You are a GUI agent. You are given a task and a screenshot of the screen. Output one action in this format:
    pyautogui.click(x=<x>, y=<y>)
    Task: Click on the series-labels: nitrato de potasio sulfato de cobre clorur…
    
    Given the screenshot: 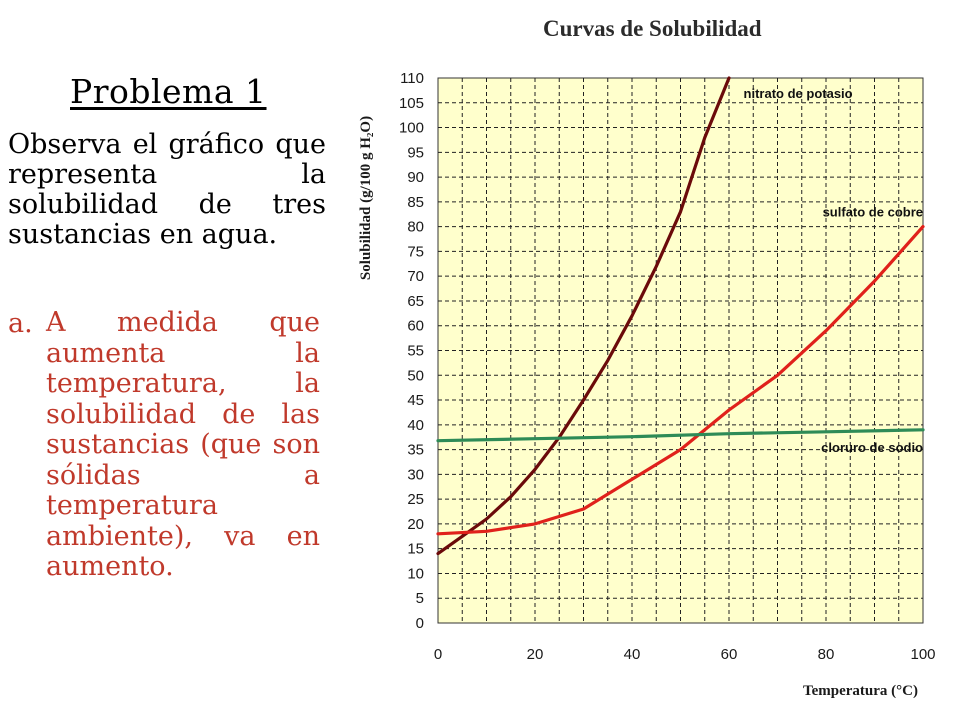 What is the action you would take?
    pyautogui.click(x=834, y=270)
    